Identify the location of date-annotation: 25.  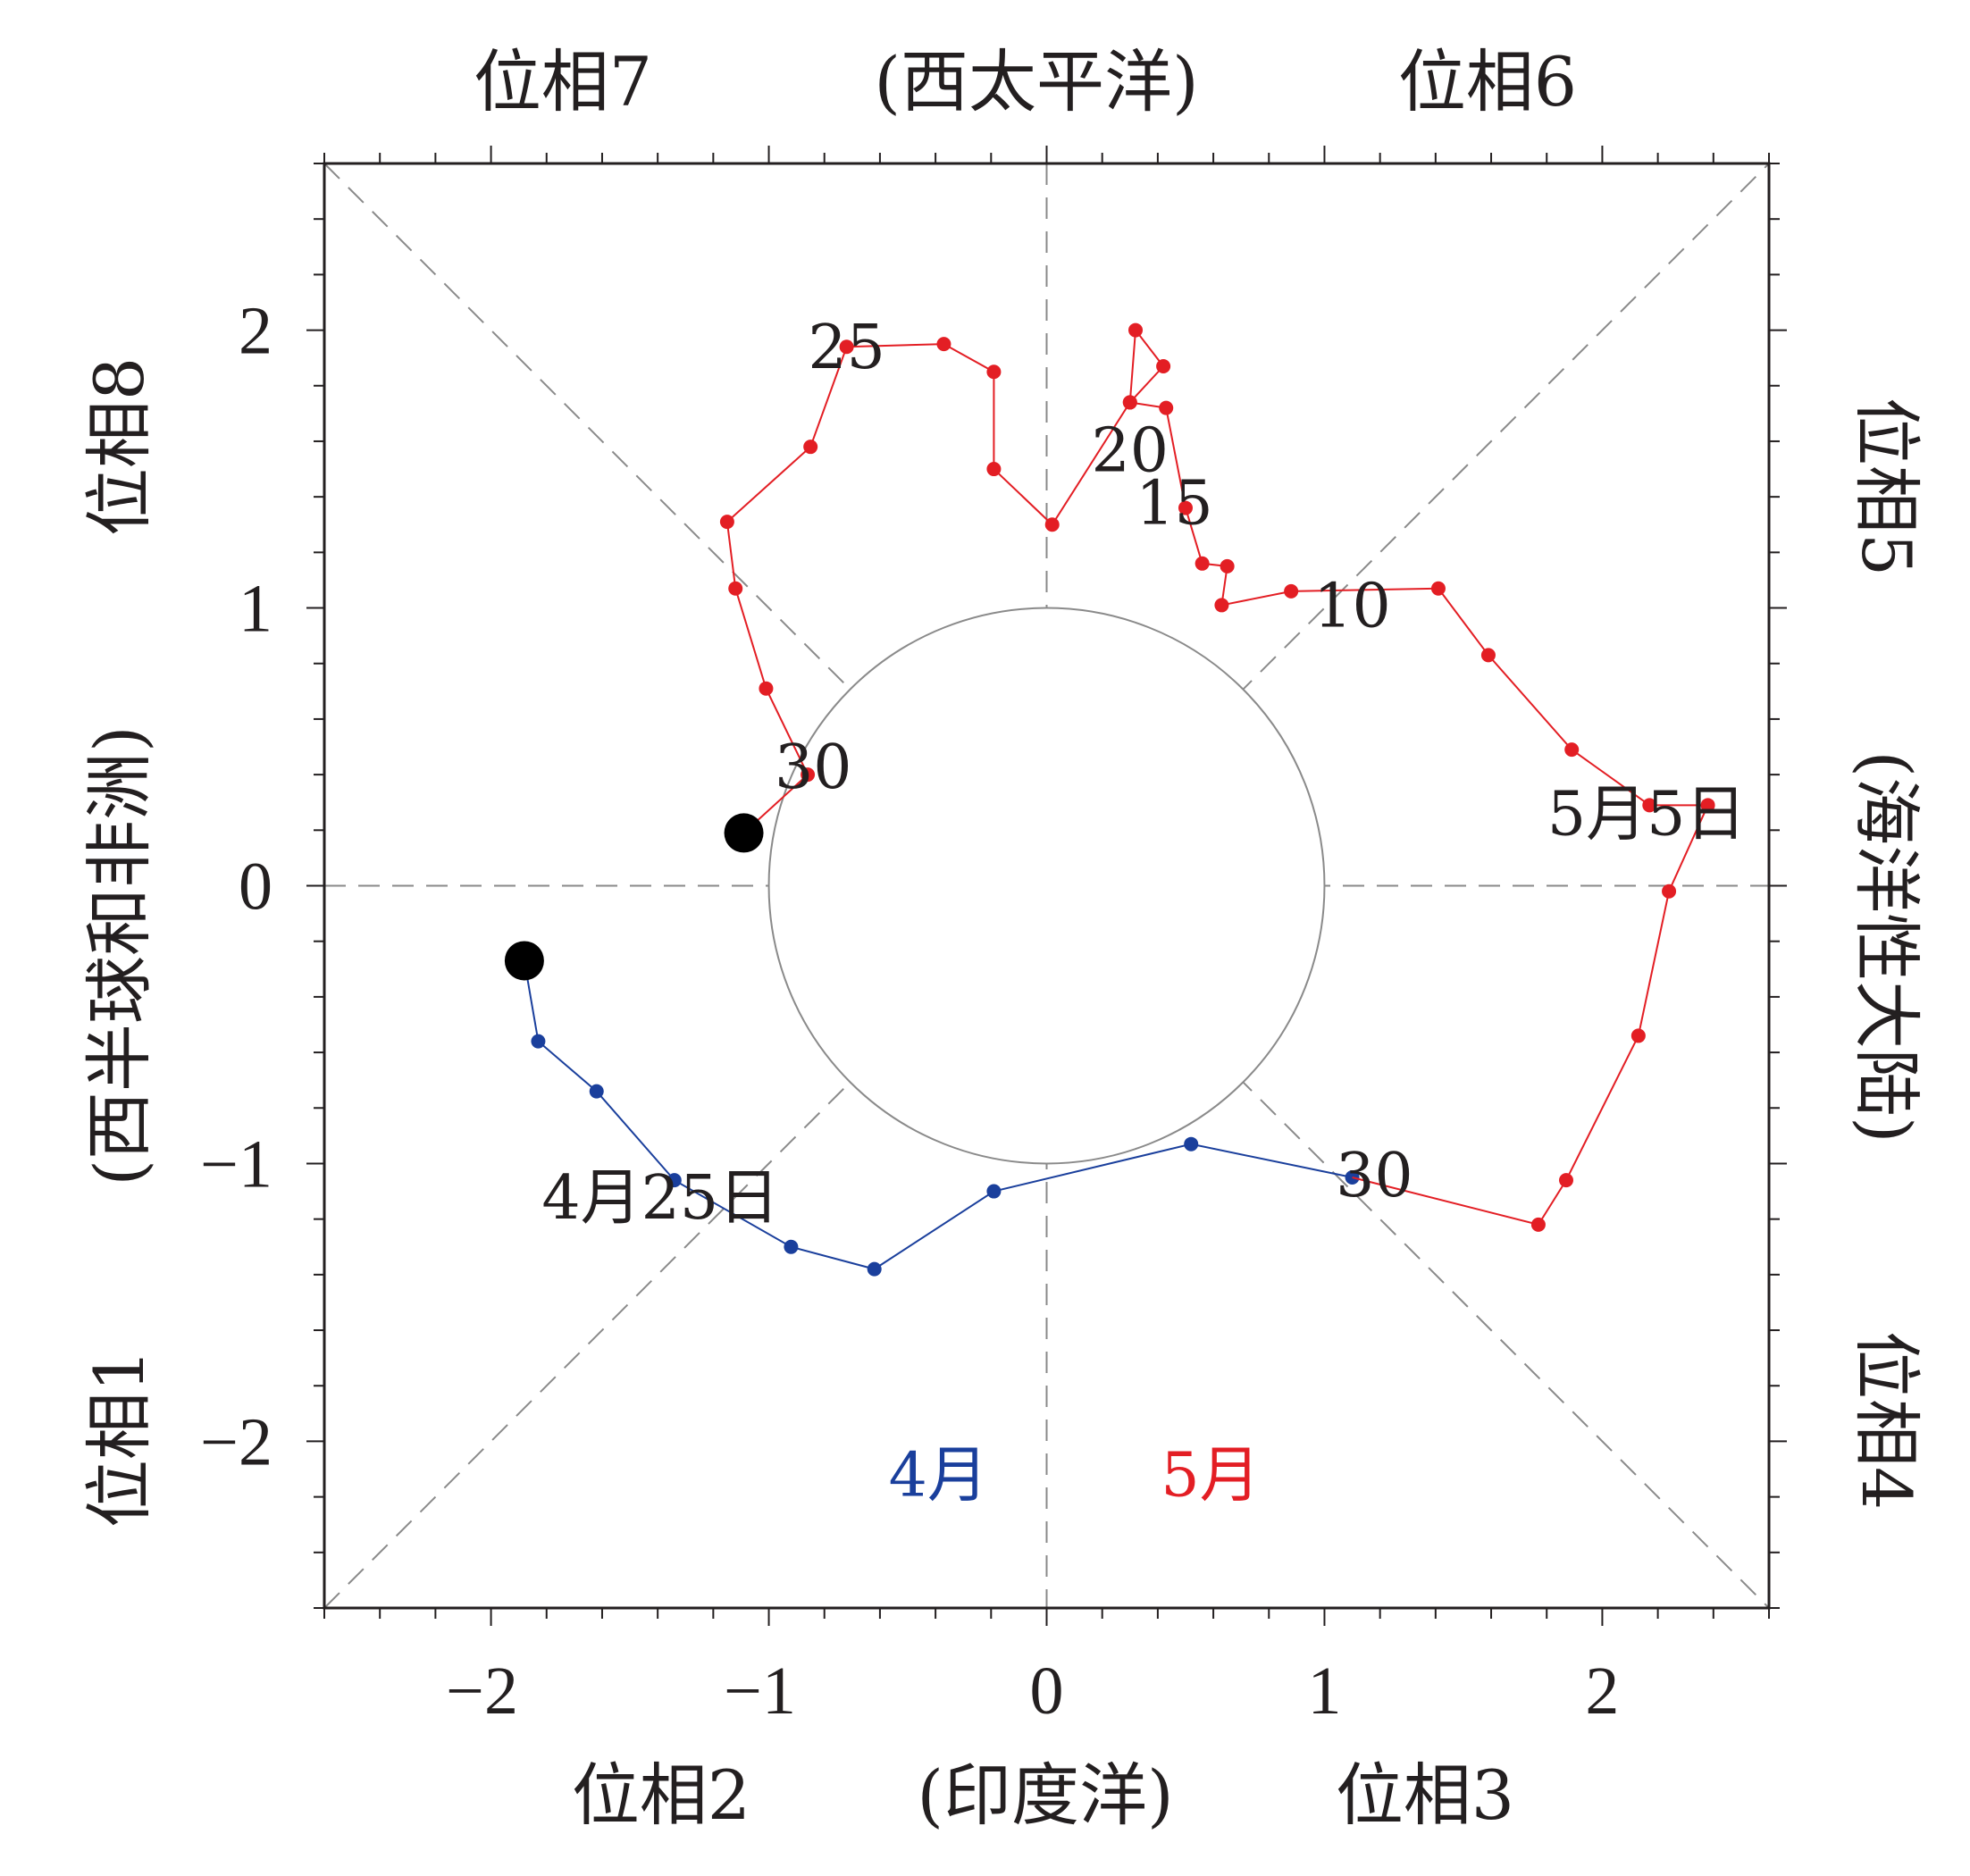
(847, 348).